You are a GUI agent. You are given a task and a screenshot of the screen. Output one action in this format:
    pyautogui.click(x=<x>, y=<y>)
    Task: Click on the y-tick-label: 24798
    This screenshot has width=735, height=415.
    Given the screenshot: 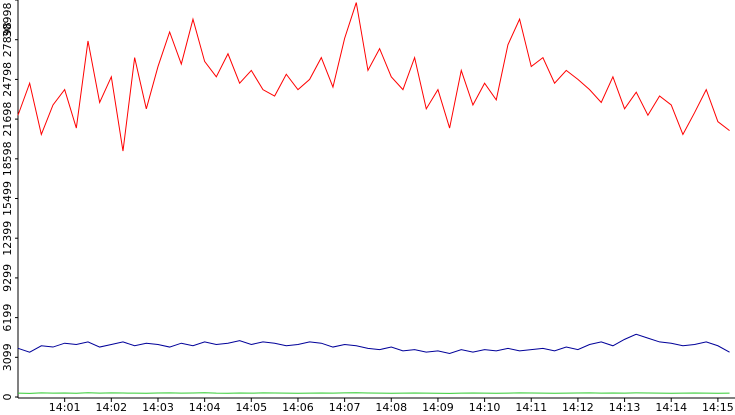 What is the action you would take?
    pyautogui.click(x=7, y=79)
    